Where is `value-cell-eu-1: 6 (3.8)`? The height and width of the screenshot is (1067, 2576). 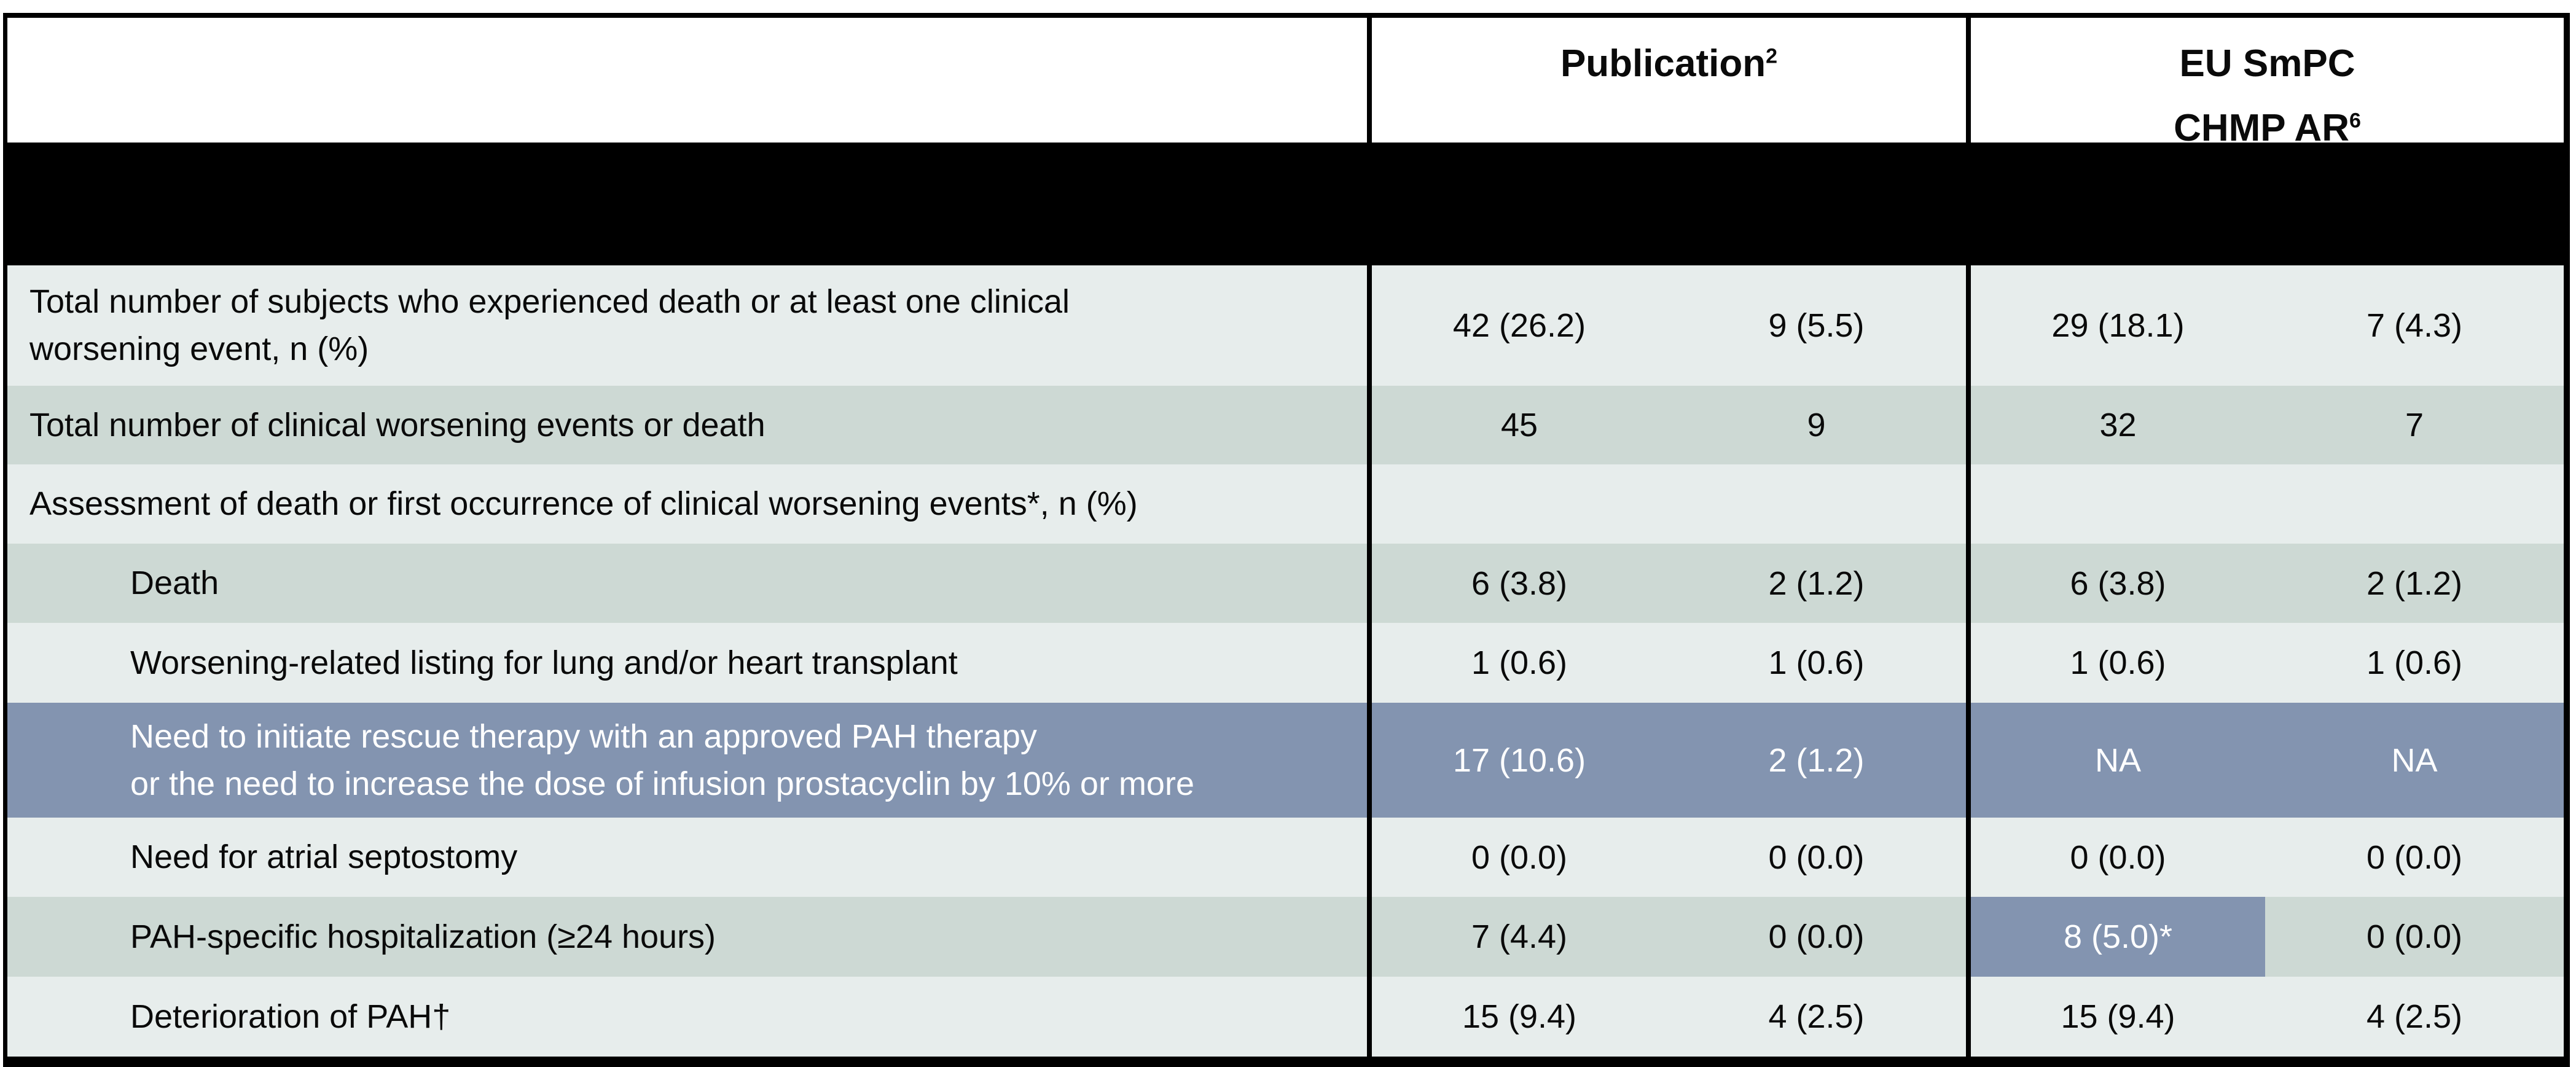 value-cell-eu-1: 6 (3.8) is located at coordinates (2115, 583).